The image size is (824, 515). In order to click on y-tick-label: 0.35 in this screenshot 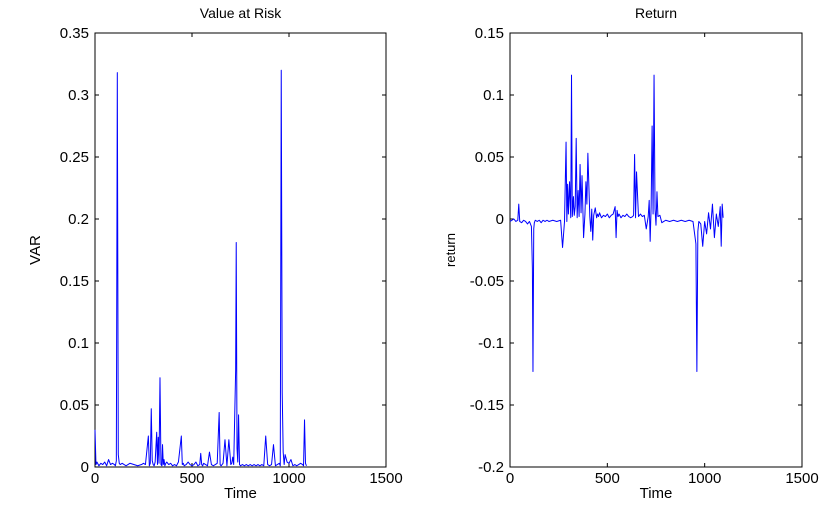, I will do `click(74, 33)`.